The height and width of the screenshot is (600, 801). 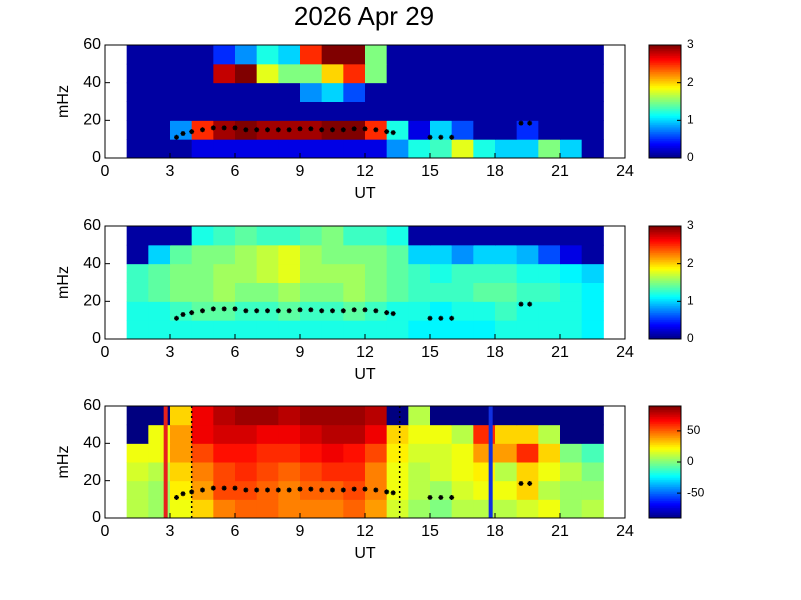 I want to click on y-tick-label: 40, so click(x=92, y=263).